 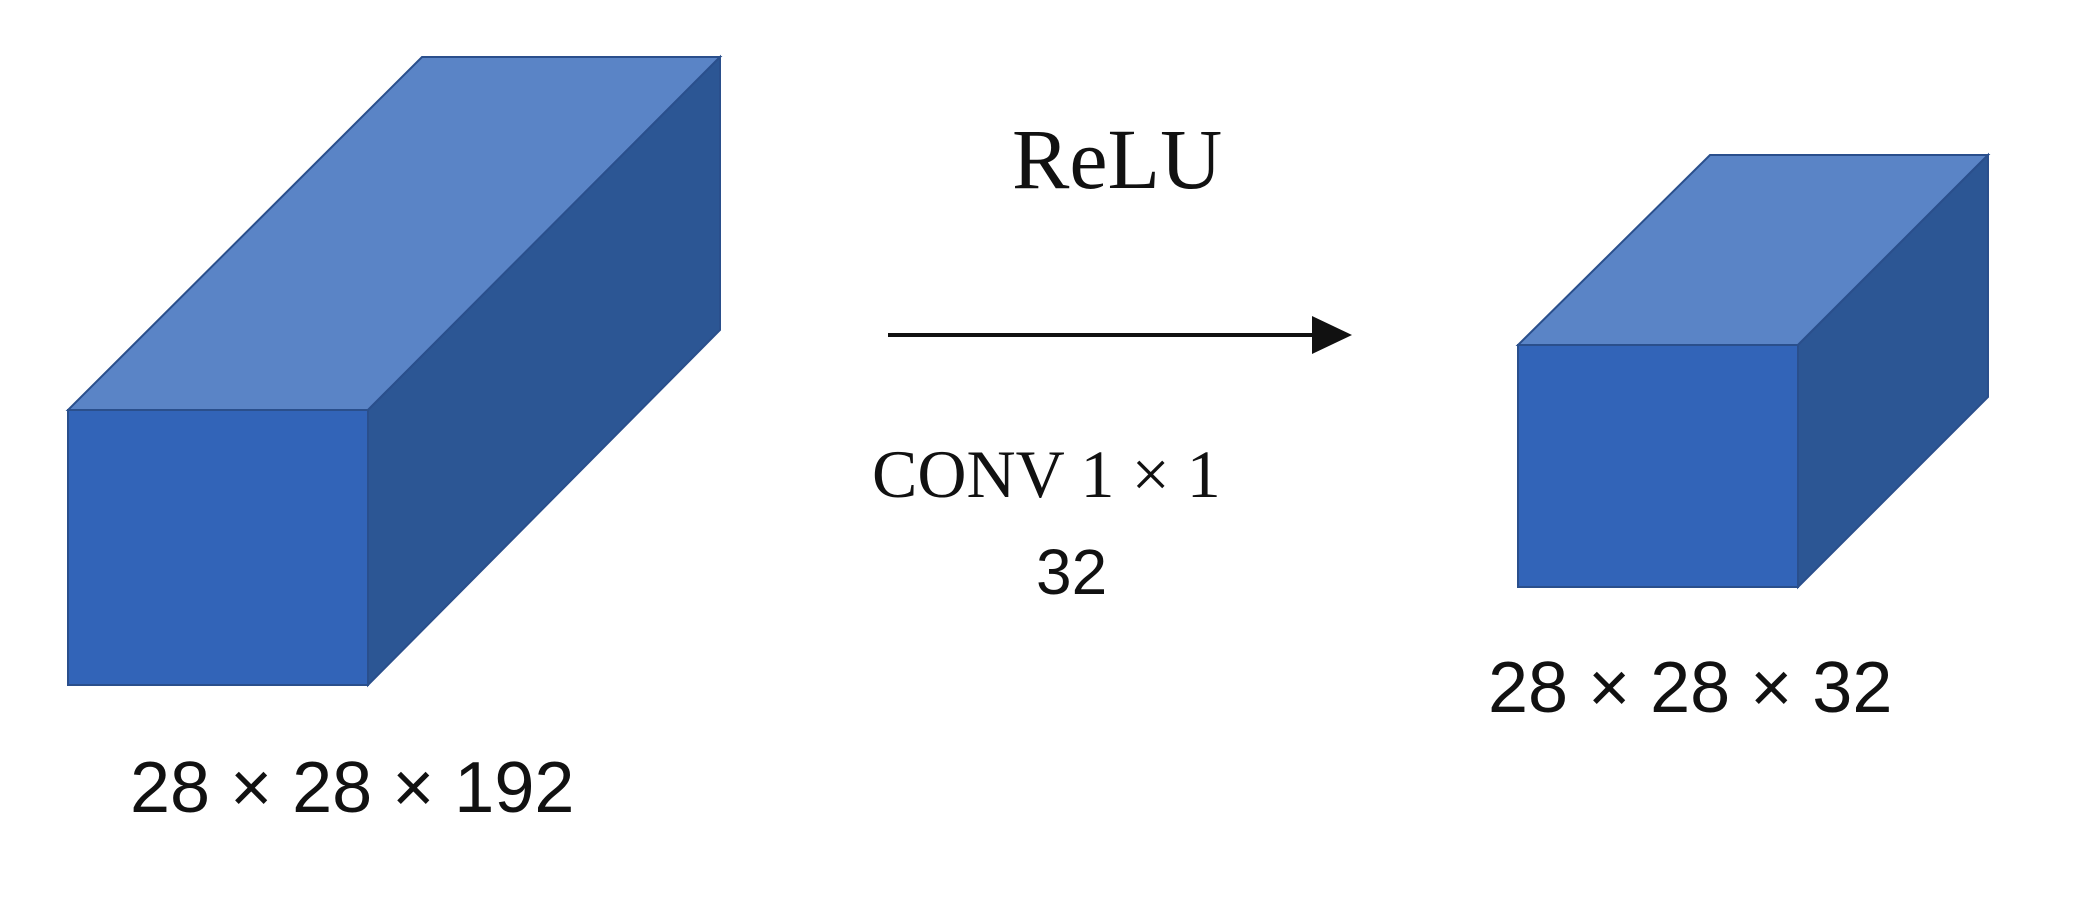 I want to click on conv-label: CONV 1 × 1, so click(x=1046, y=474).